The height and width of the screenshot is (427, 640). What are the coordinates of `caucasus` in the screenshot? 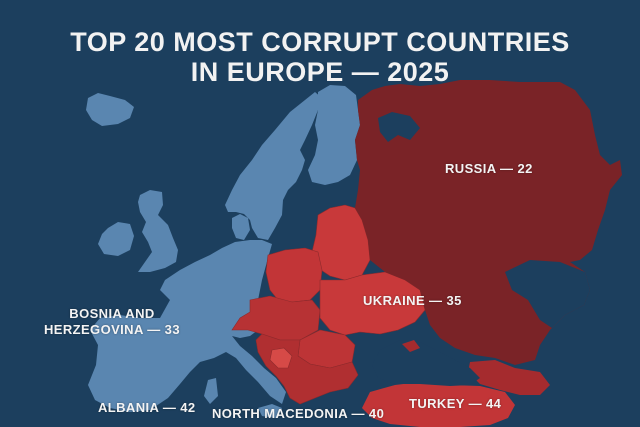 It's located at (509, 377).